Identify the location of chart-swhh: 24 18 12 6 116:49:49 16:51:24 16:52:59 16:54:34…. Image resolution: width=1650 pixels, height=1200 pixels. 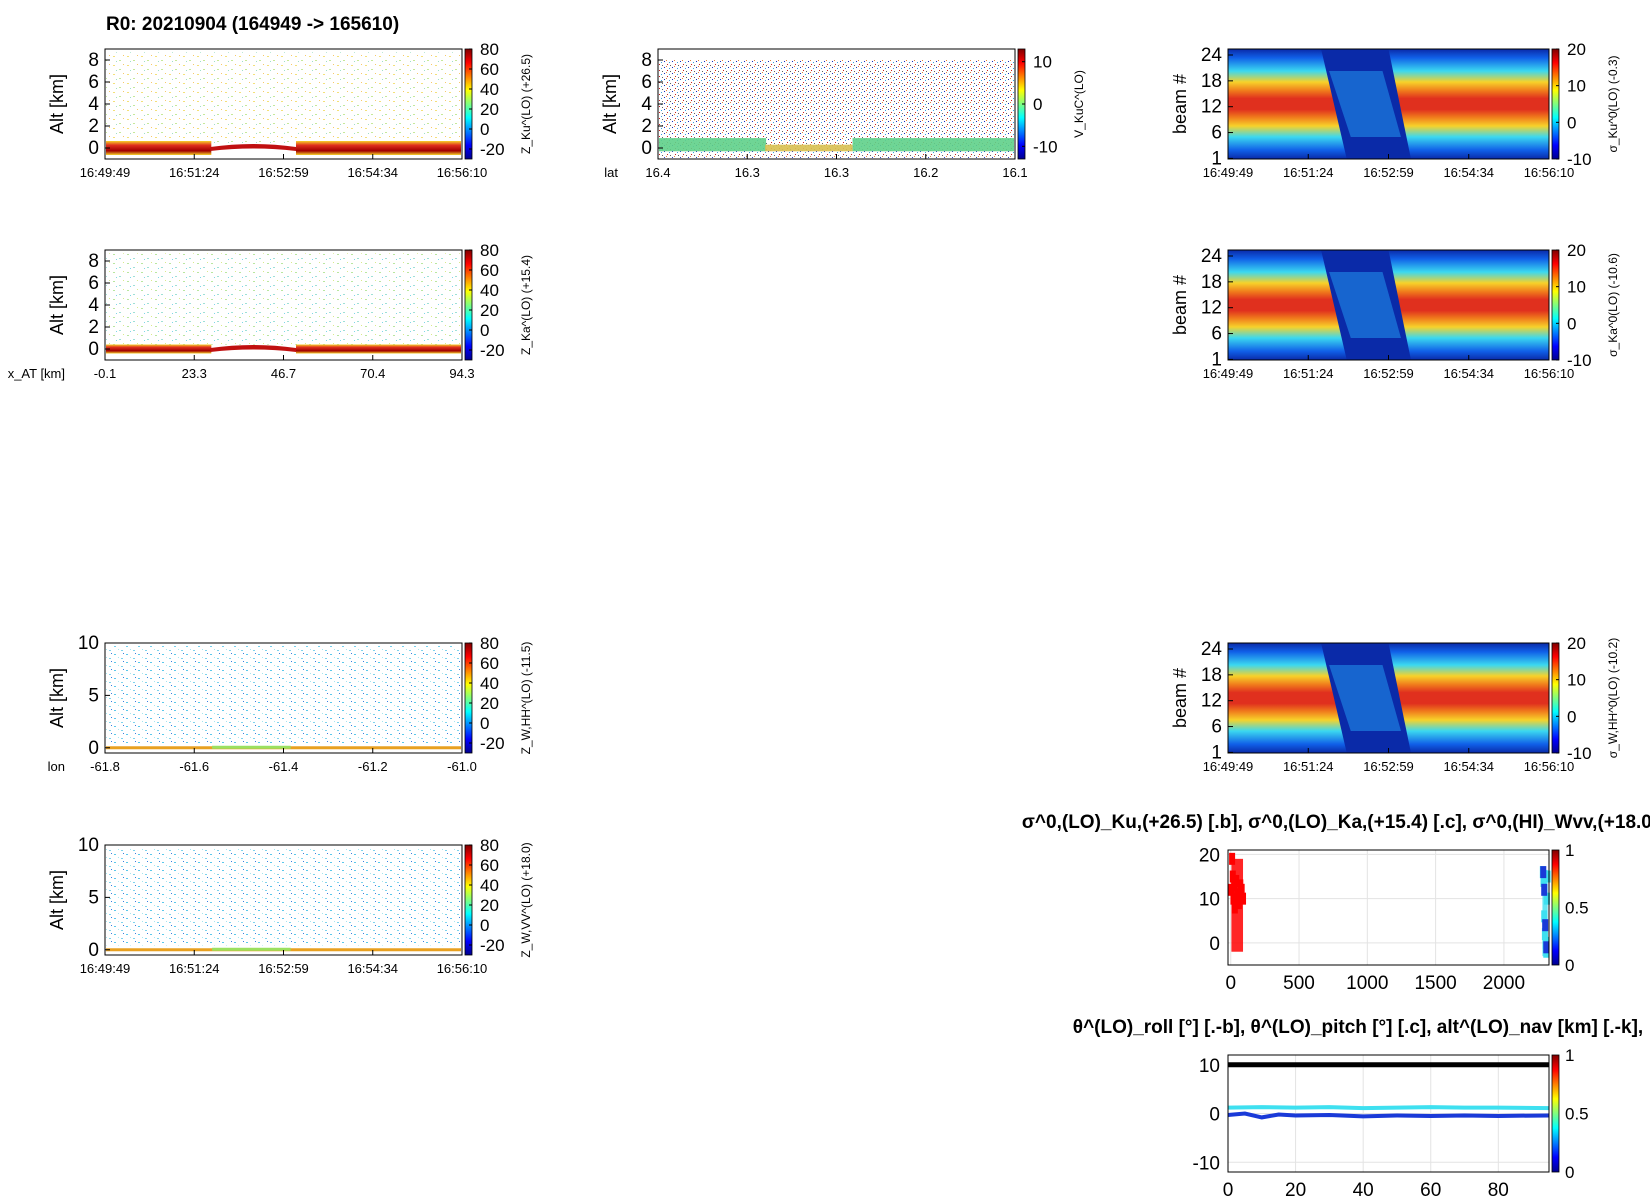
(1395, 704).